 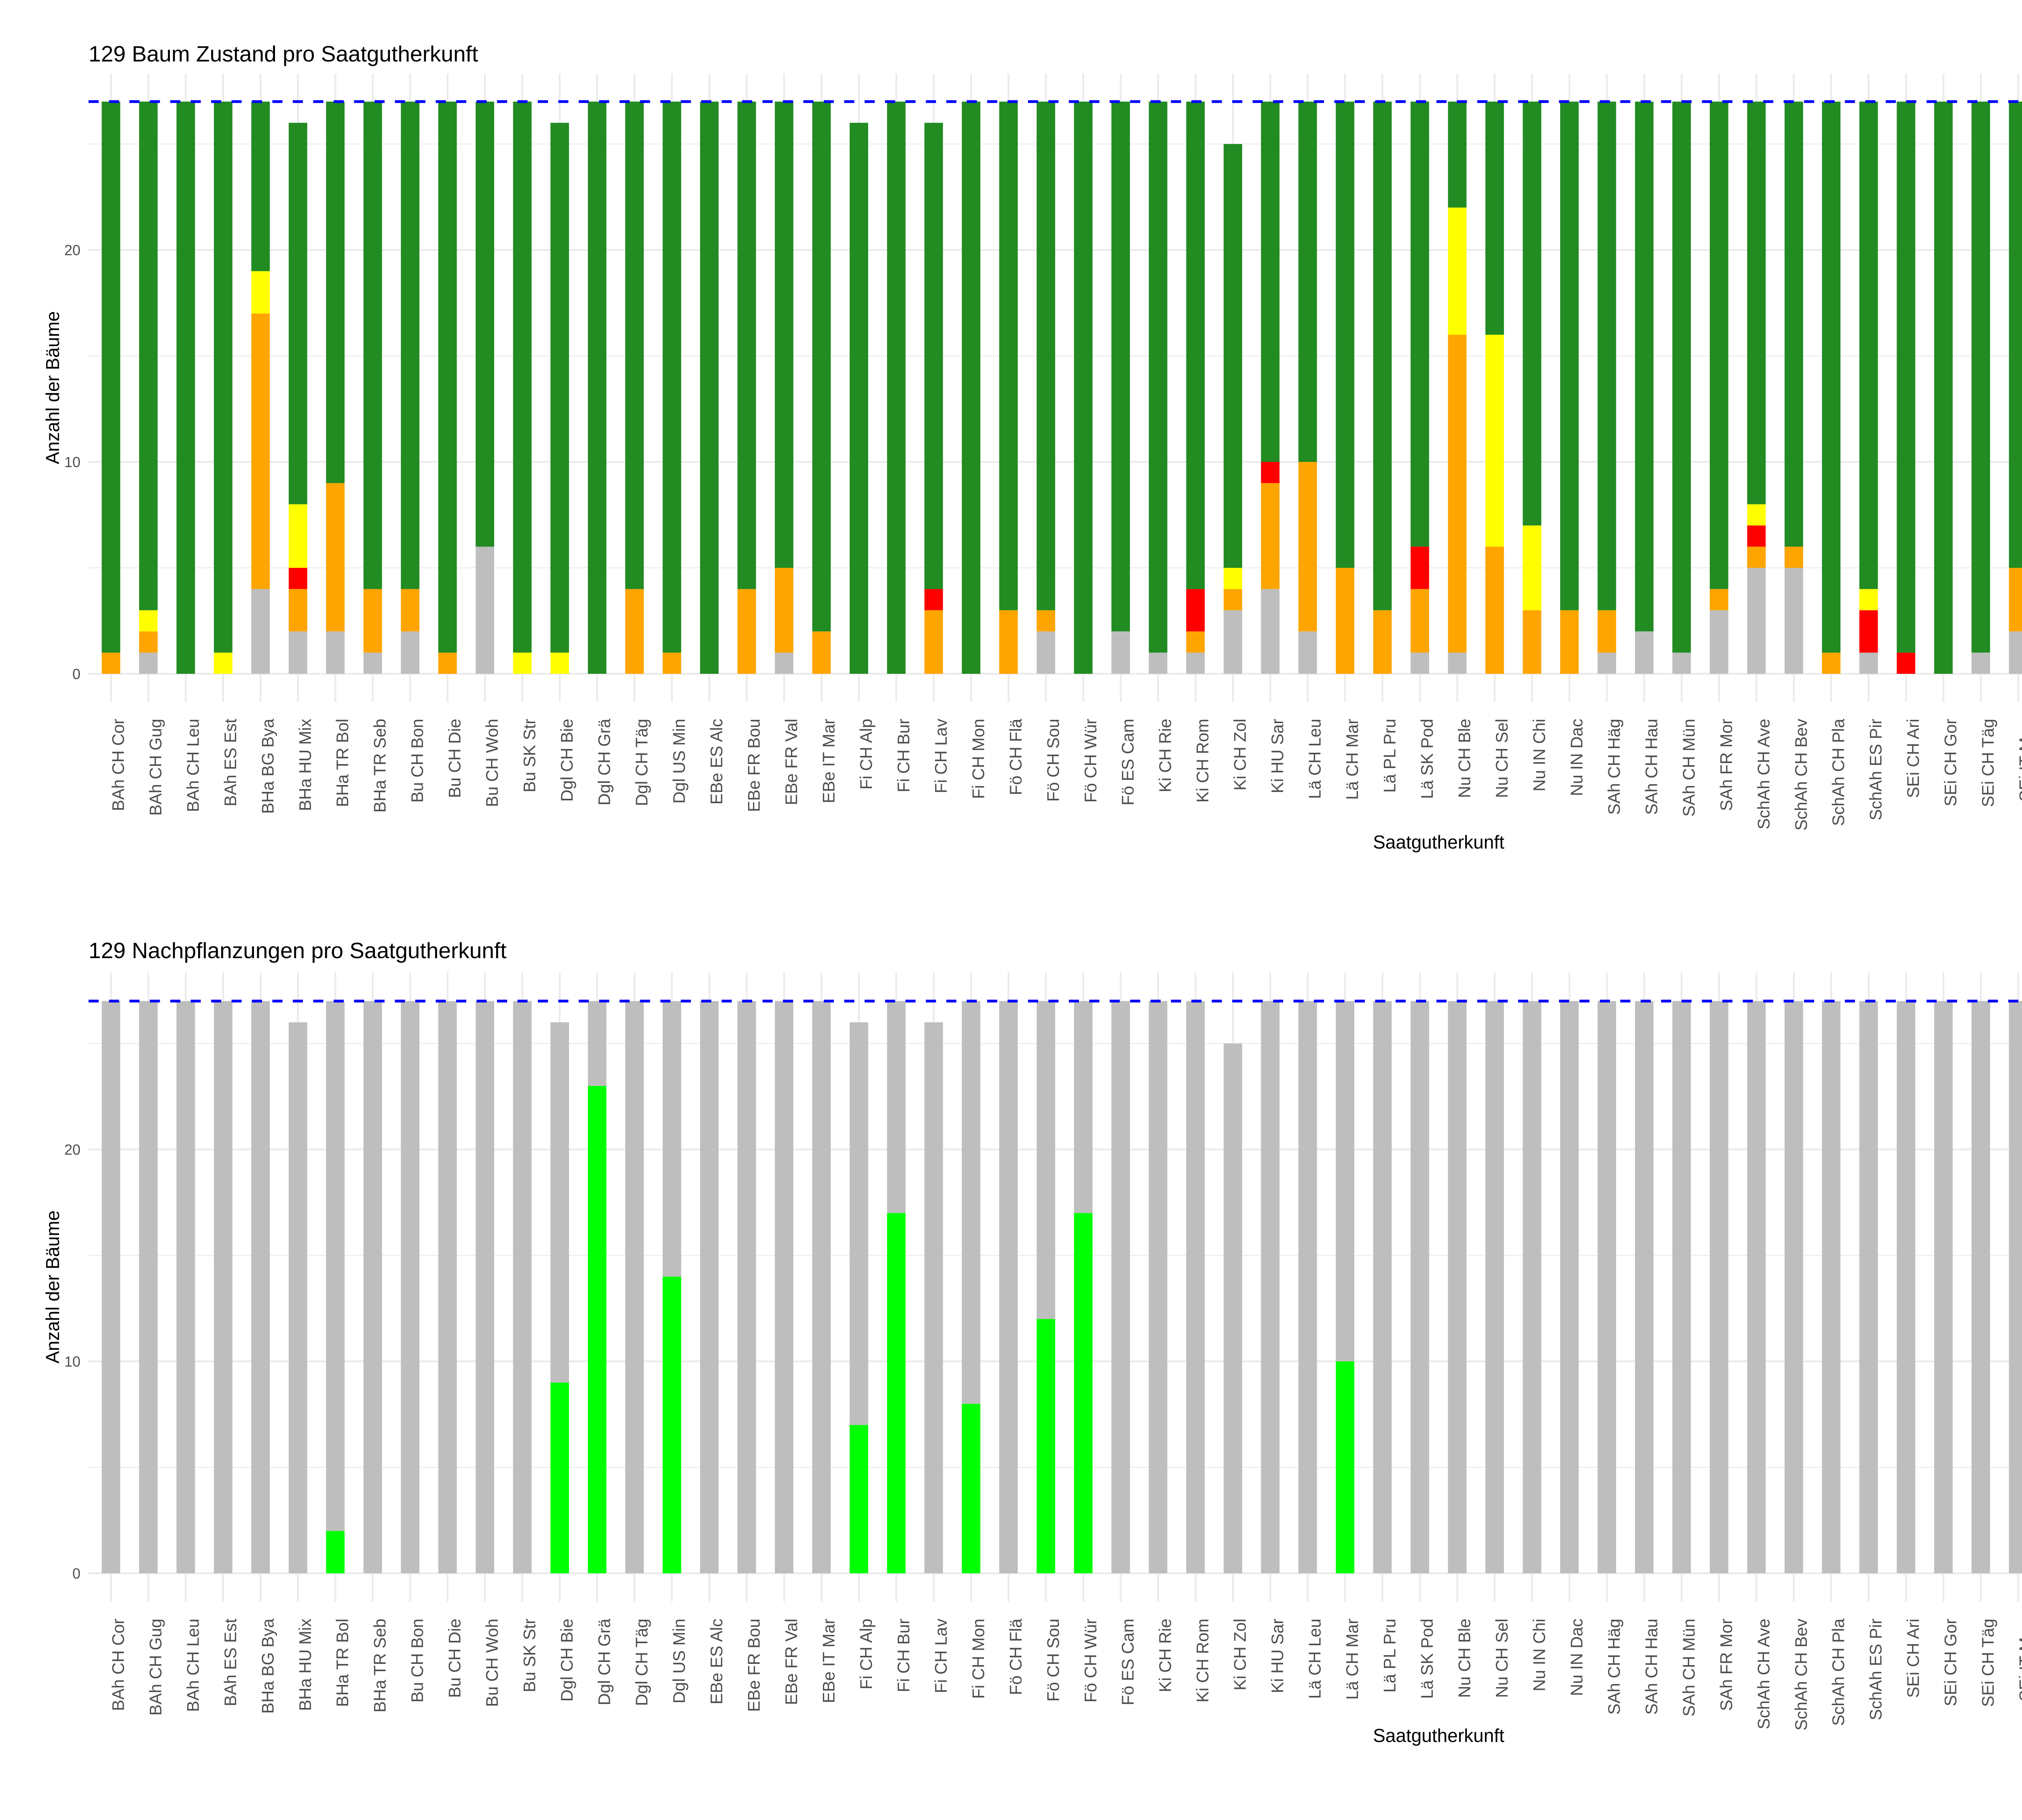 I want to click on svg-text: SAh FR Mor, so click(x=1726, y=765).